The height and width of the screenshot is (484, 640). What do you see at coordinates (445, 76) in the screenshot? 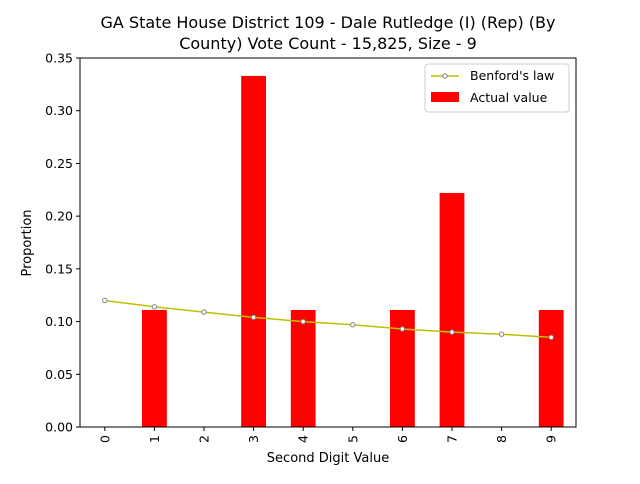
I see `legend-marker-swatch` at bounding box center [445, 76].